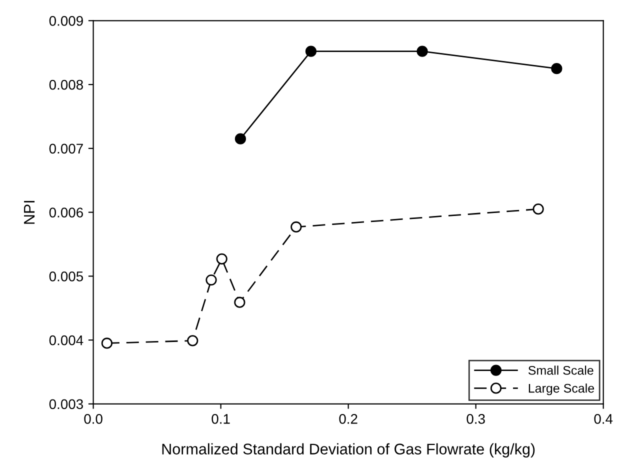 The height and width of the screenshot is (459, 622). I want to click on y-axis-title: NPI, so click(29, 212).